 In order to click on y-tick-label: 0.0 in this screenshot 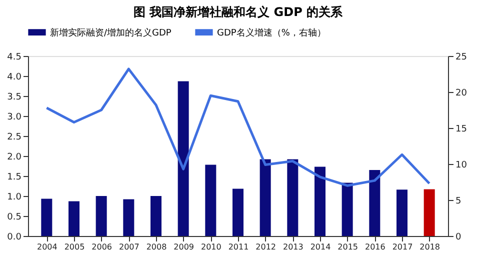, I will do `click(14, 237)`.